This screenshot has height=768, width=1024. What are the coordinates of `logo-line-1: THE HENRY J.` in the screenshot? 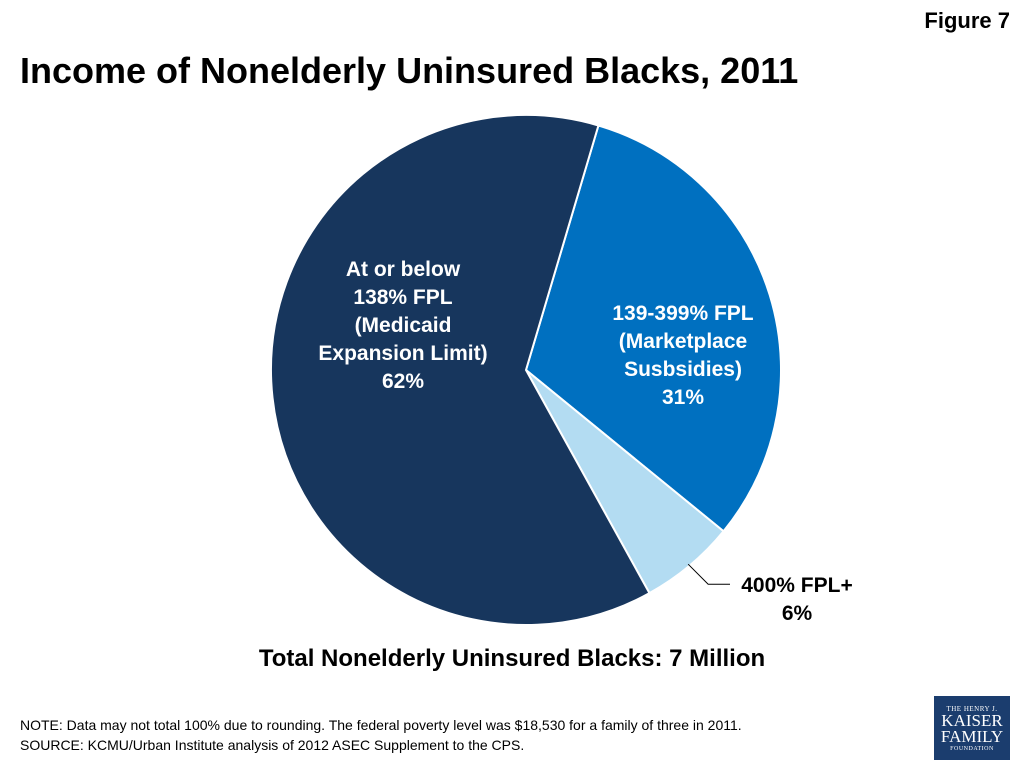 It's located at (972, 708).